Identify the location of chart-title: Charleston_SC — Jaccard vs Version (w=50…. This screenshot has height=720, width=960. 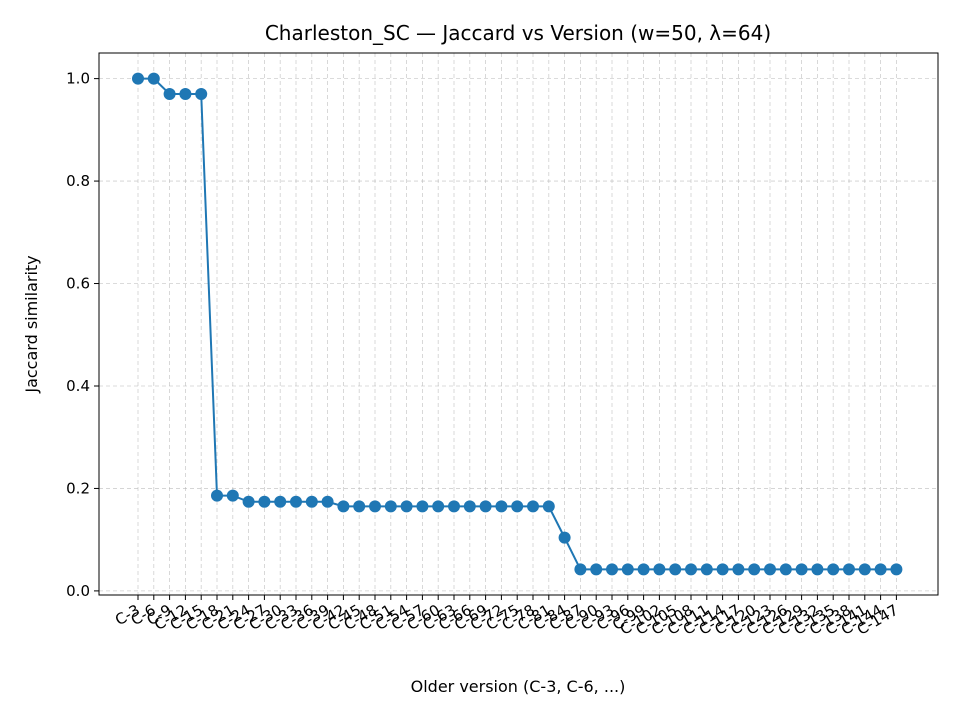
(518, 33).